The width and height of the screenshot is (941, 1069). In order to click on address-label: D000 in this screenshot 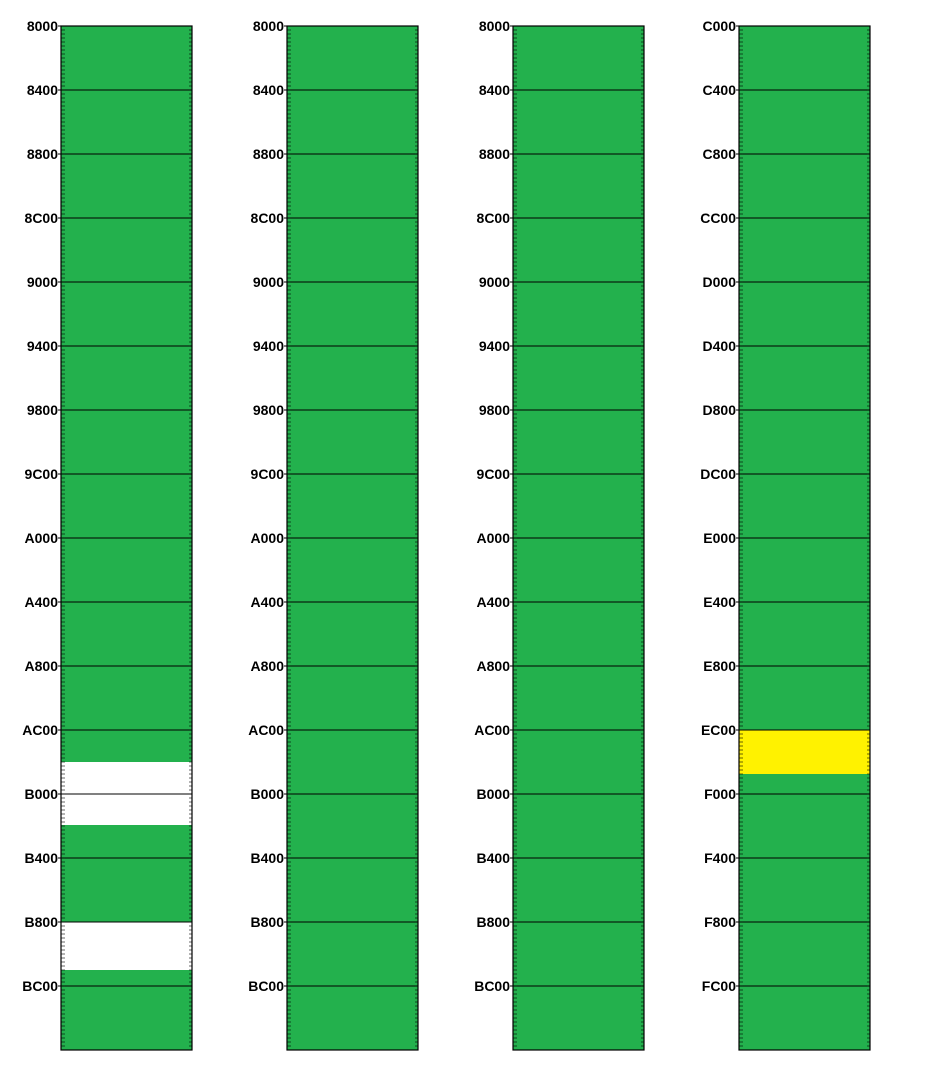, I will do `click(720, 282)`.